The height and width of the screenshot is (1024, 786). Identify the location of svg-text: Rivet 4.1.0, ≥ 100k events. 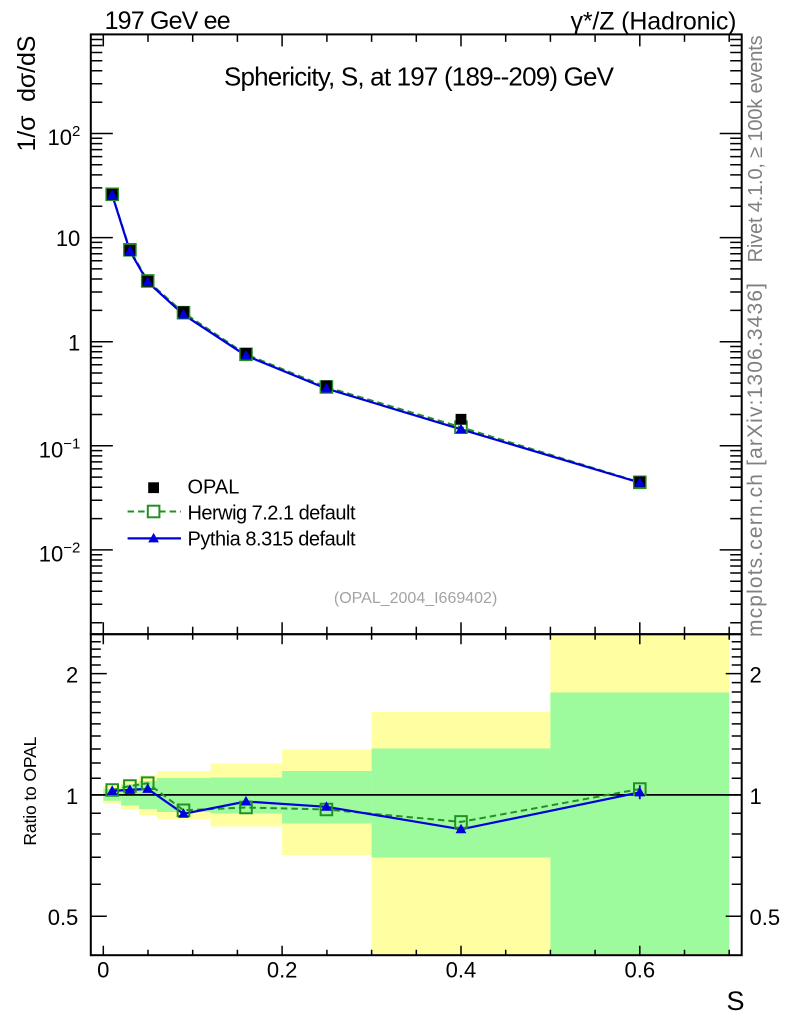
(756, 148).